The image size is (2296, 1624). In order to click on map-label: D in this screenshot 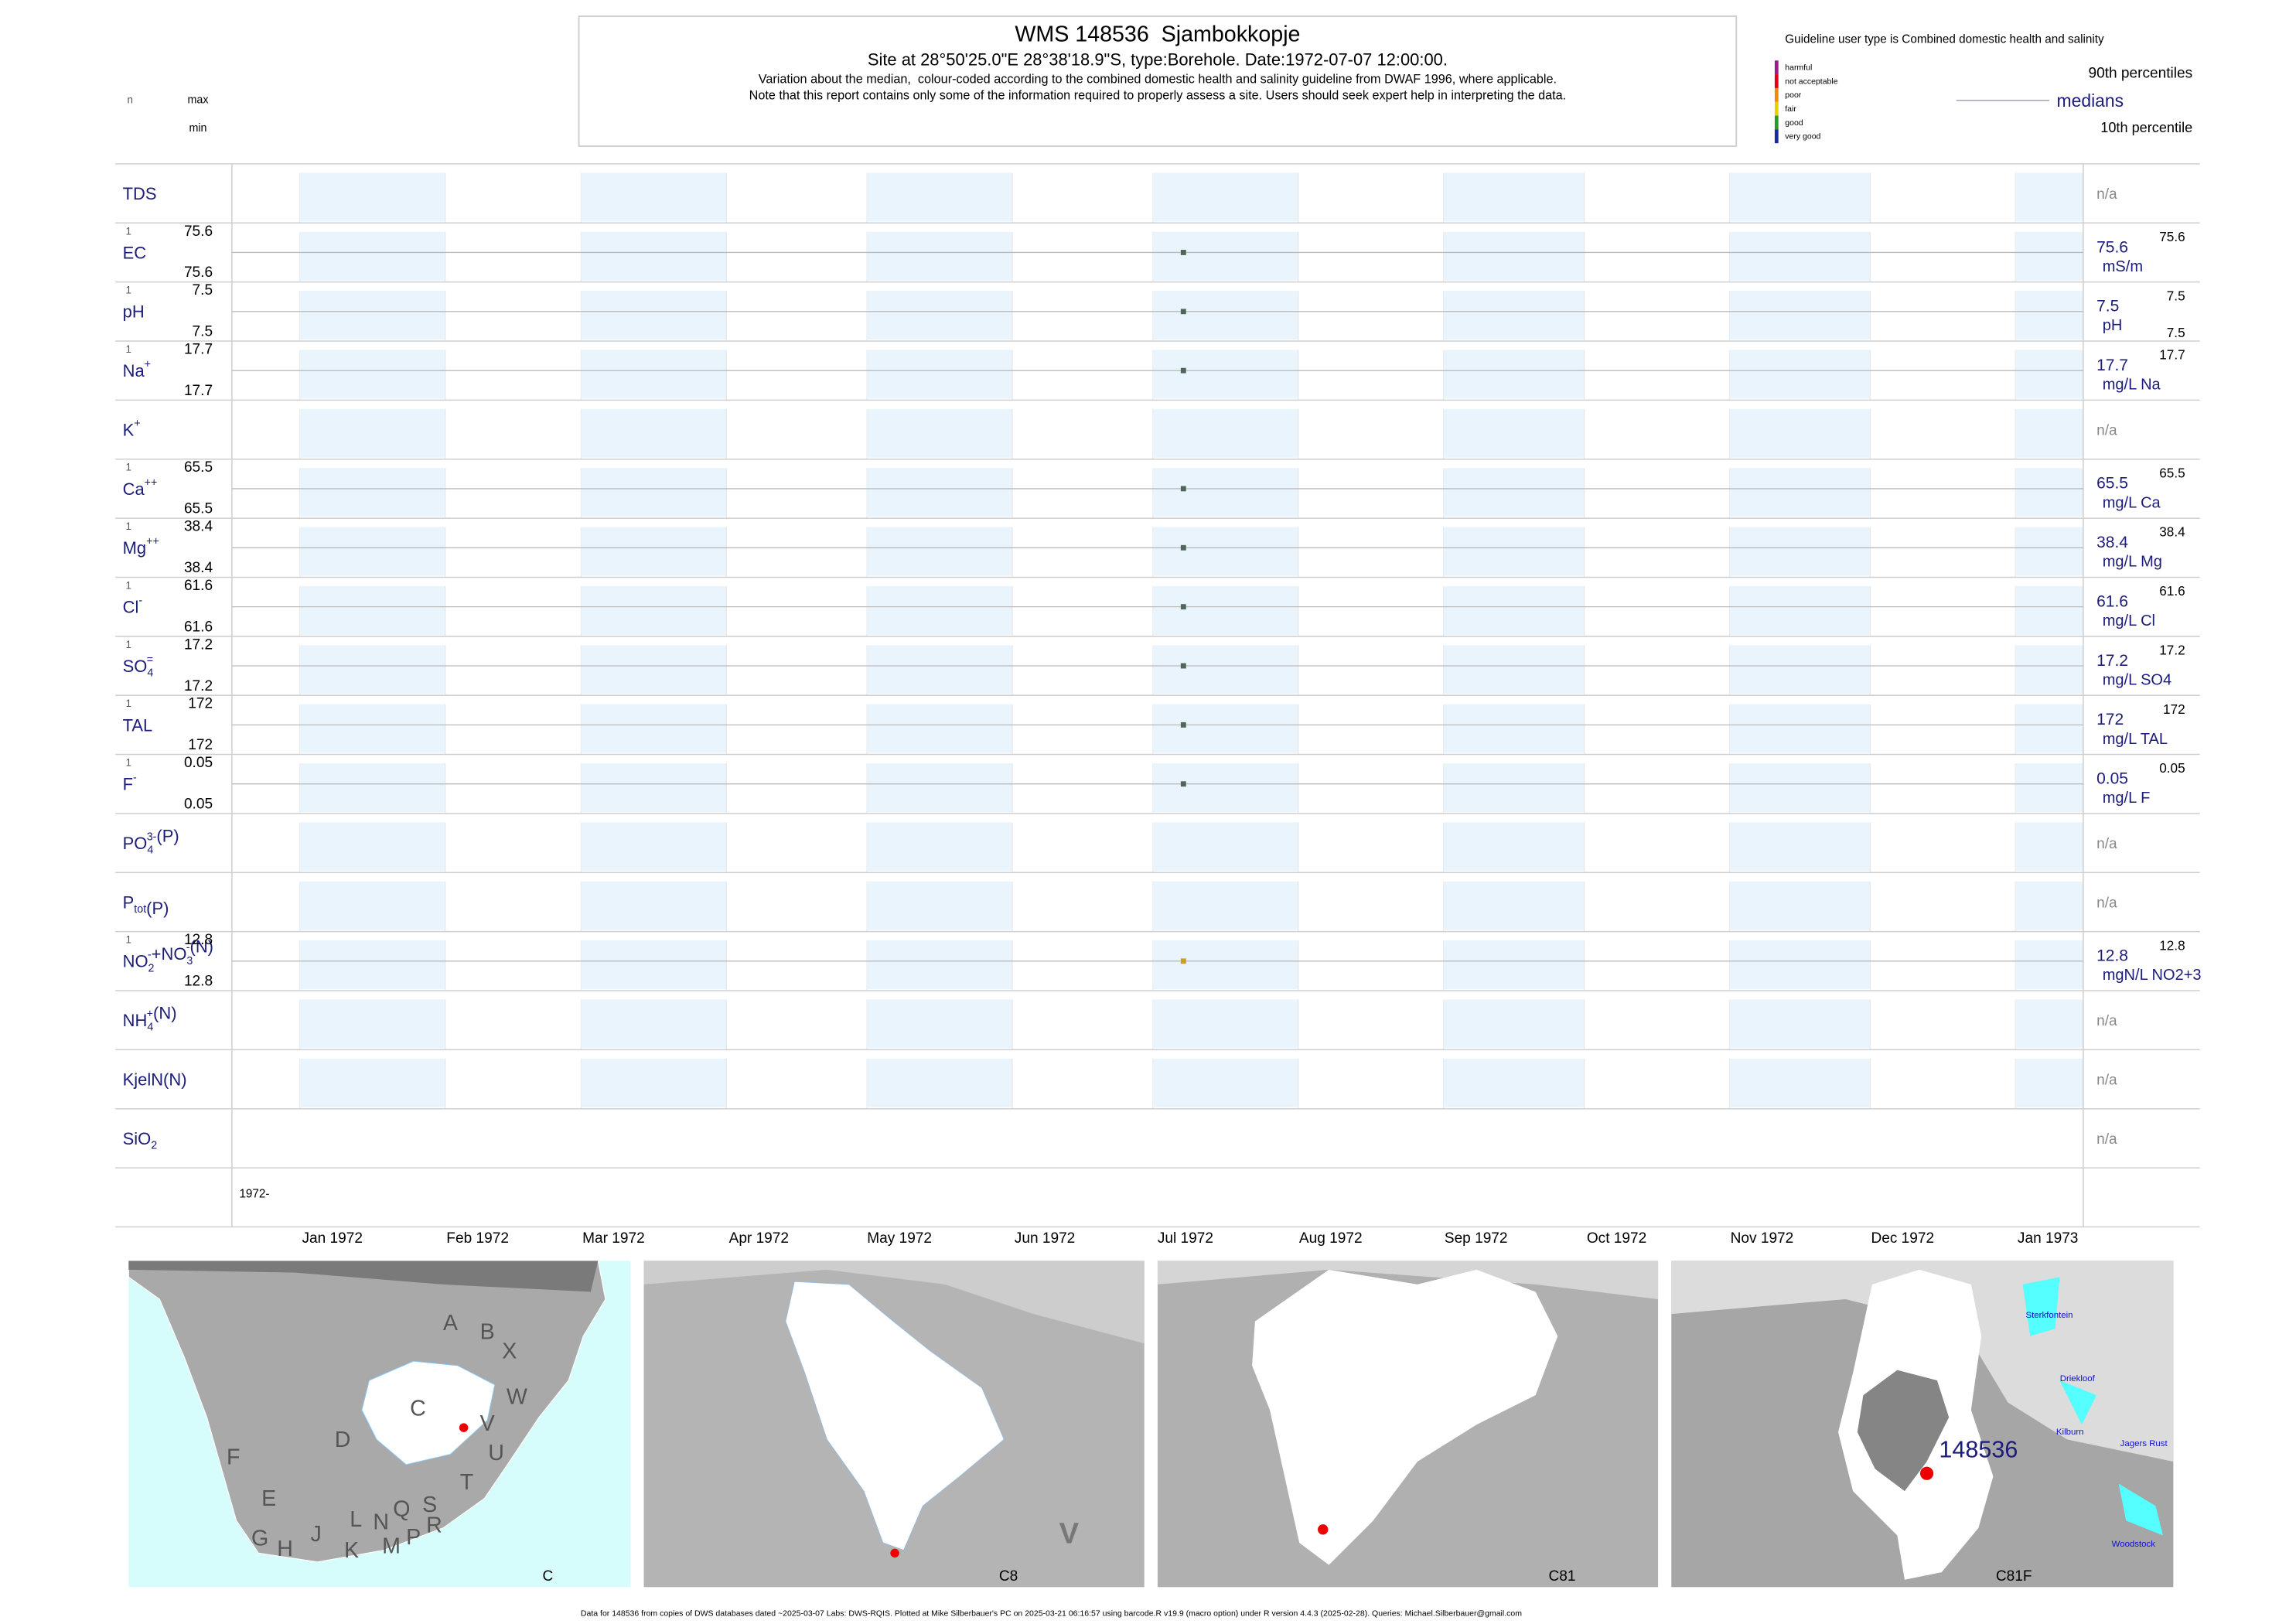, I will do `click(343, 1440)`.